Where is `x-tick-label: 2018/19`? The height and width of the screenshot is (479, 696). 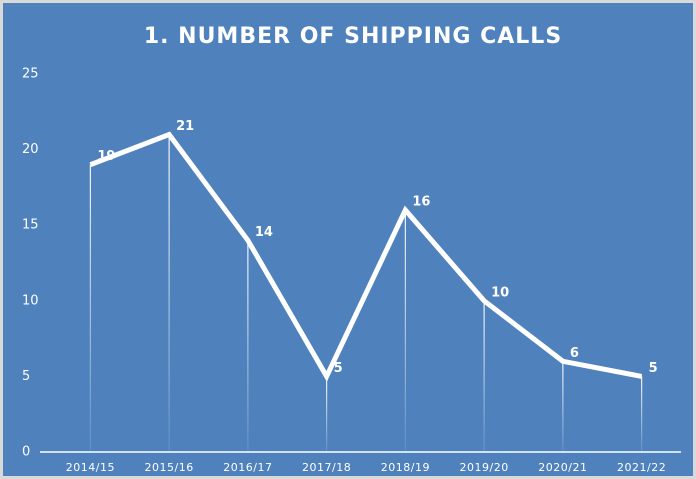
x-tick-label: 2018/19 is located at coordinates (405, 467).